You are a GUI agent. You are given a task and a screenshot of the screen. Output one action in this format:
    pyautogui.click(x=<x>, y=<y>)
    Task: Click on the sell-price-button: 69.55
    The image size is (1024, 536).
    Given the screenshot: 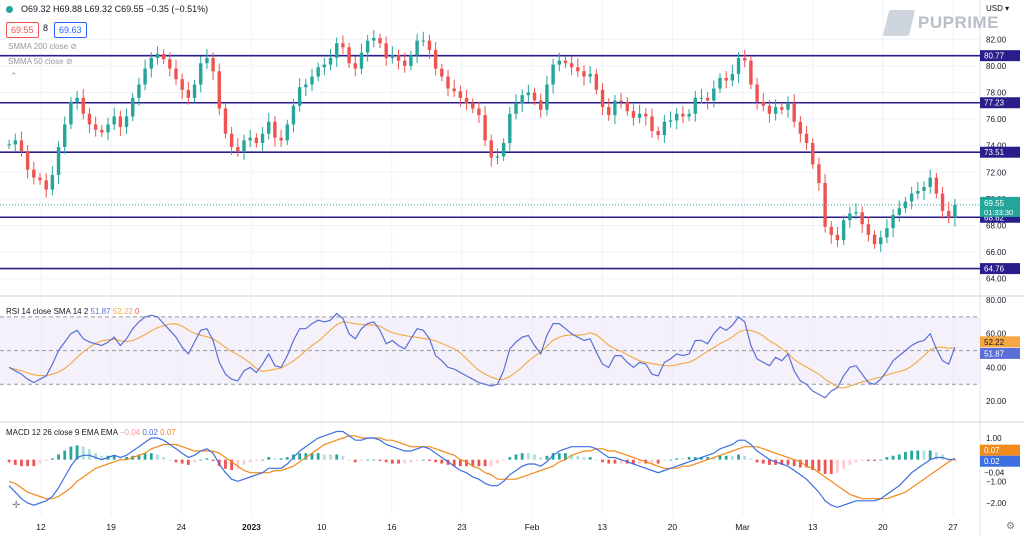 What is the action you would take?
    pyautogui.click(x=22, y=30)
    